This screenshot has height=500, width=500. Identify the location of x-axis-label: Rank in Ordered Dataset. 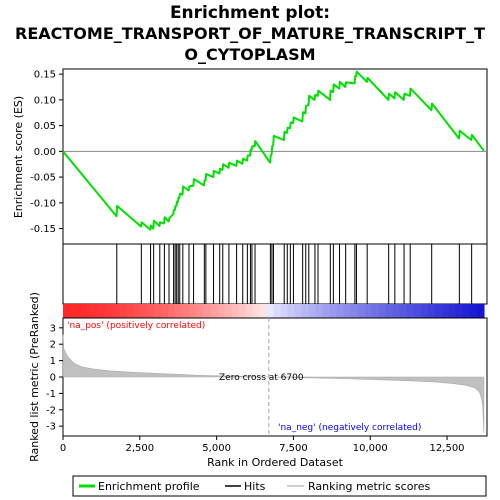
(275, 462).